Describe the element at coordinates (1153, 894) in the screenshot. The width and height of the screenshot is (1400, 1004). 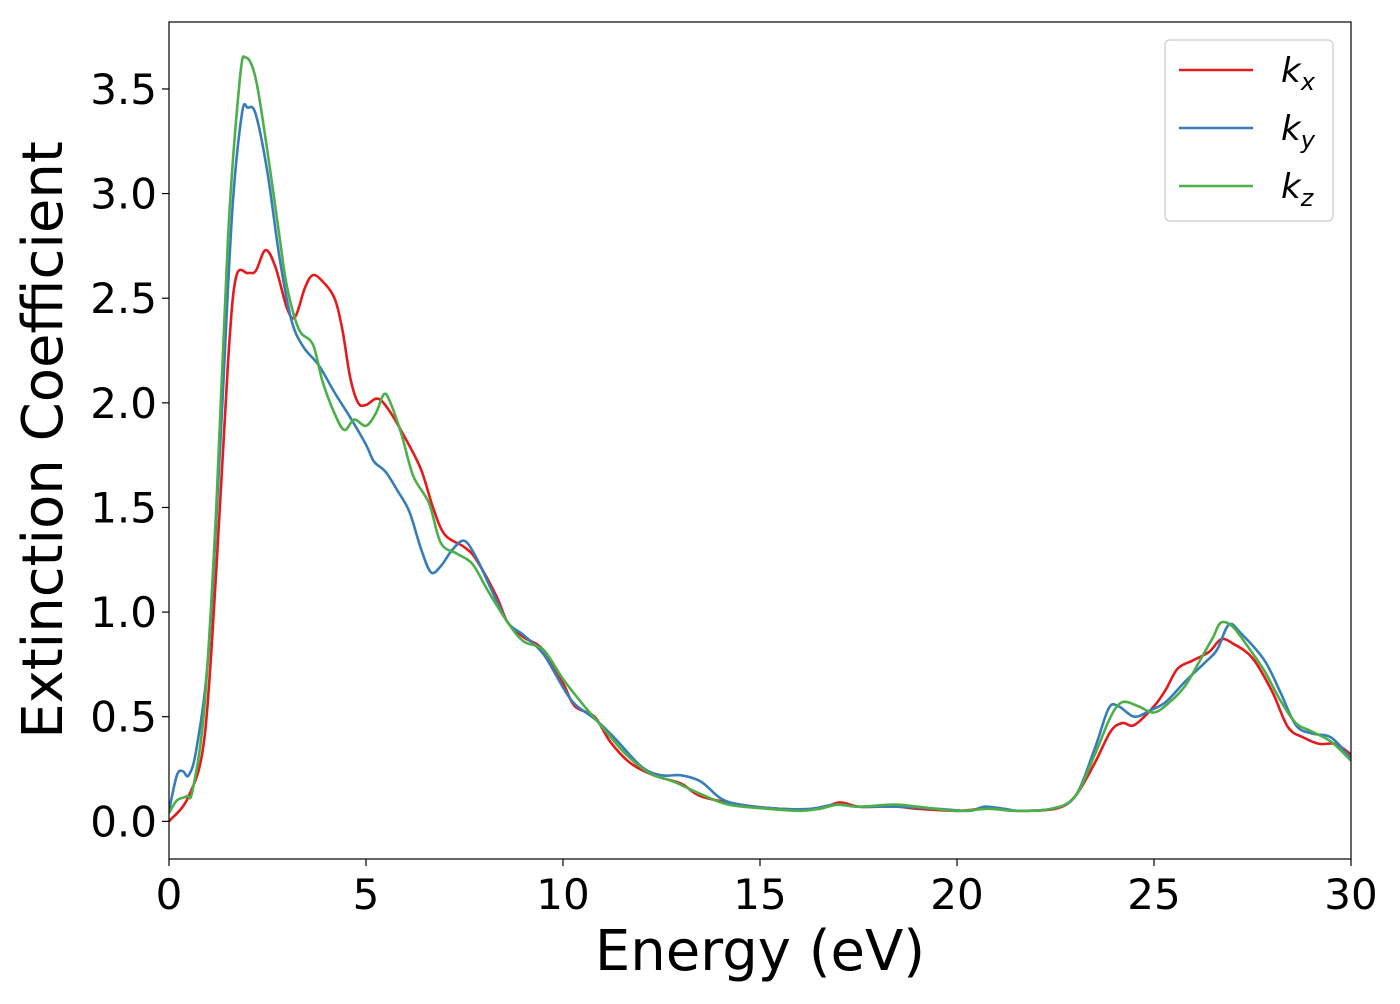
I see `x-tick-label: 25` at that location.